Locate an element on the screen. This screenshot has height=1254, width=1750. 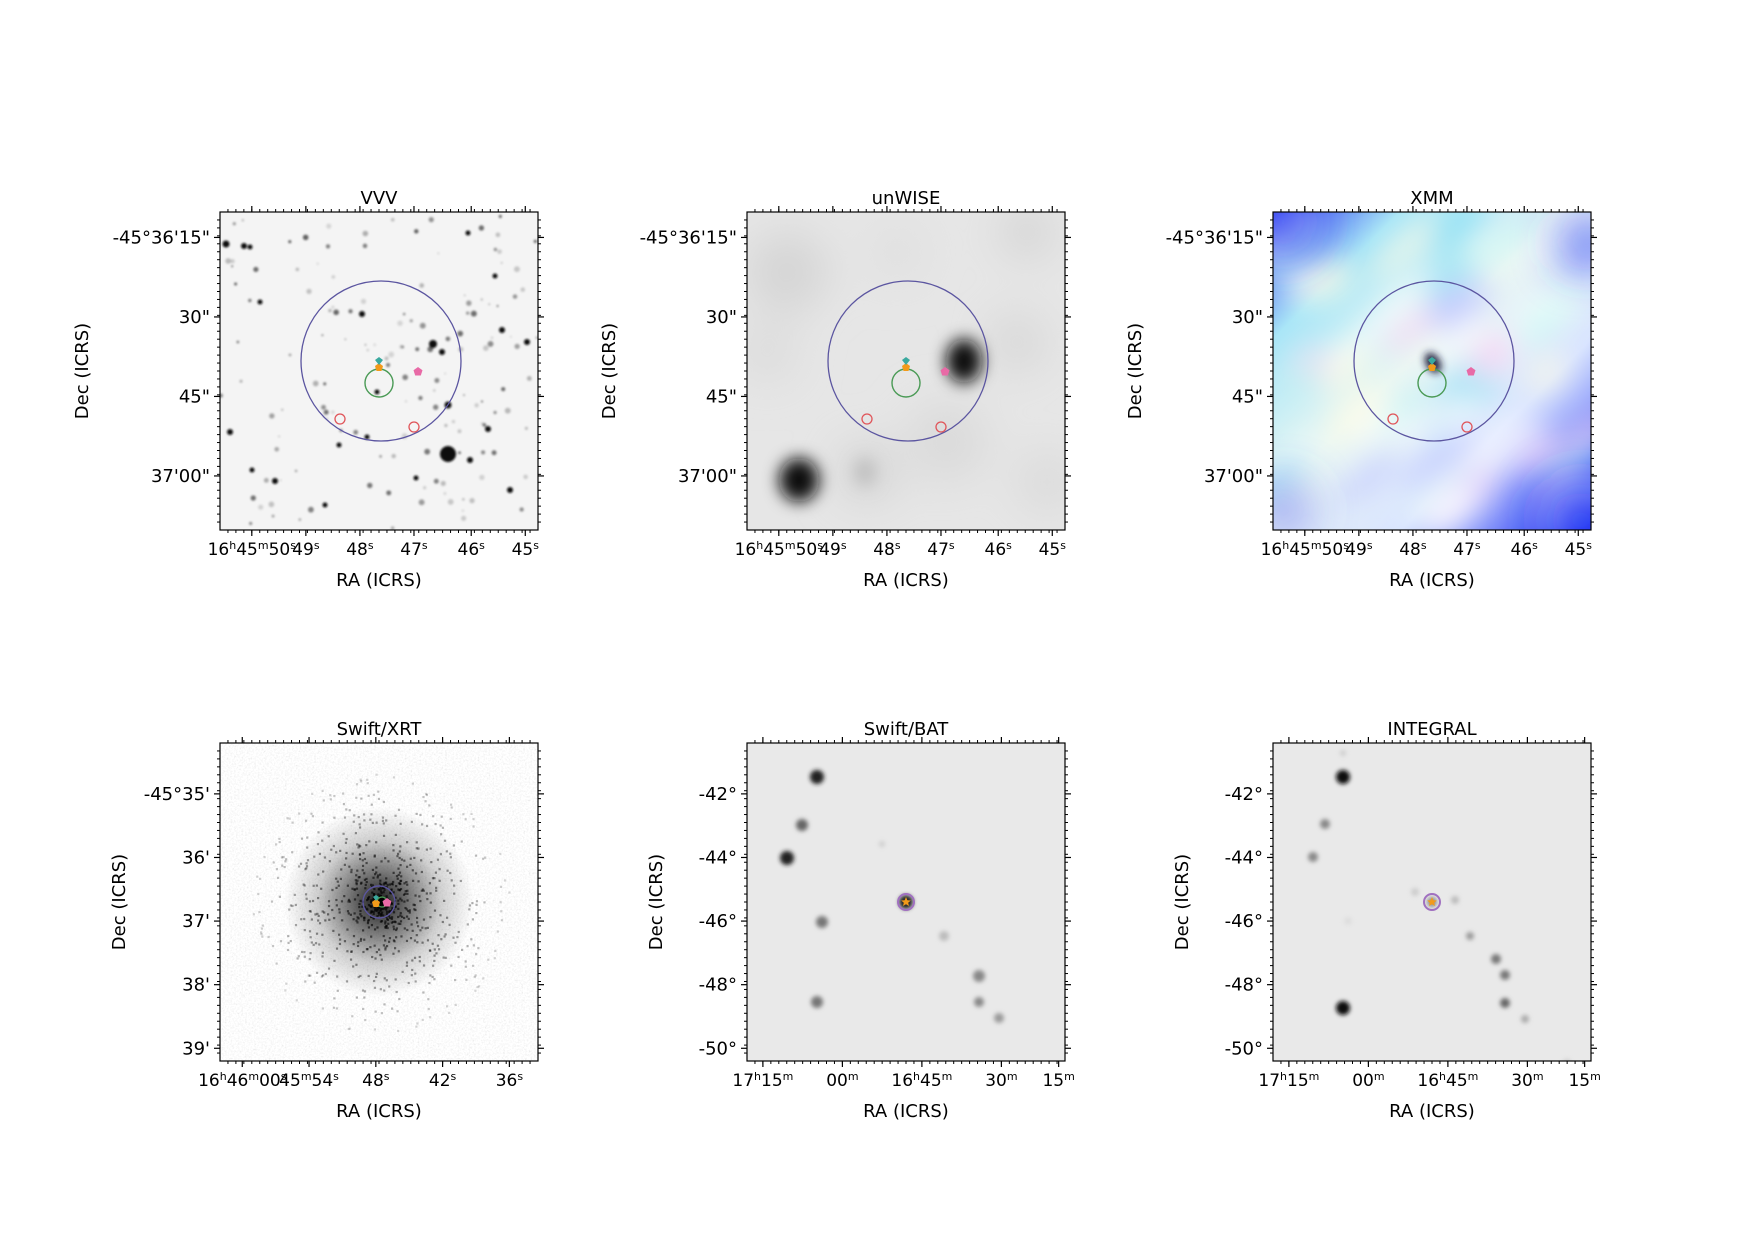
x-tick-label: 45s is located at coordinates (526, 550).